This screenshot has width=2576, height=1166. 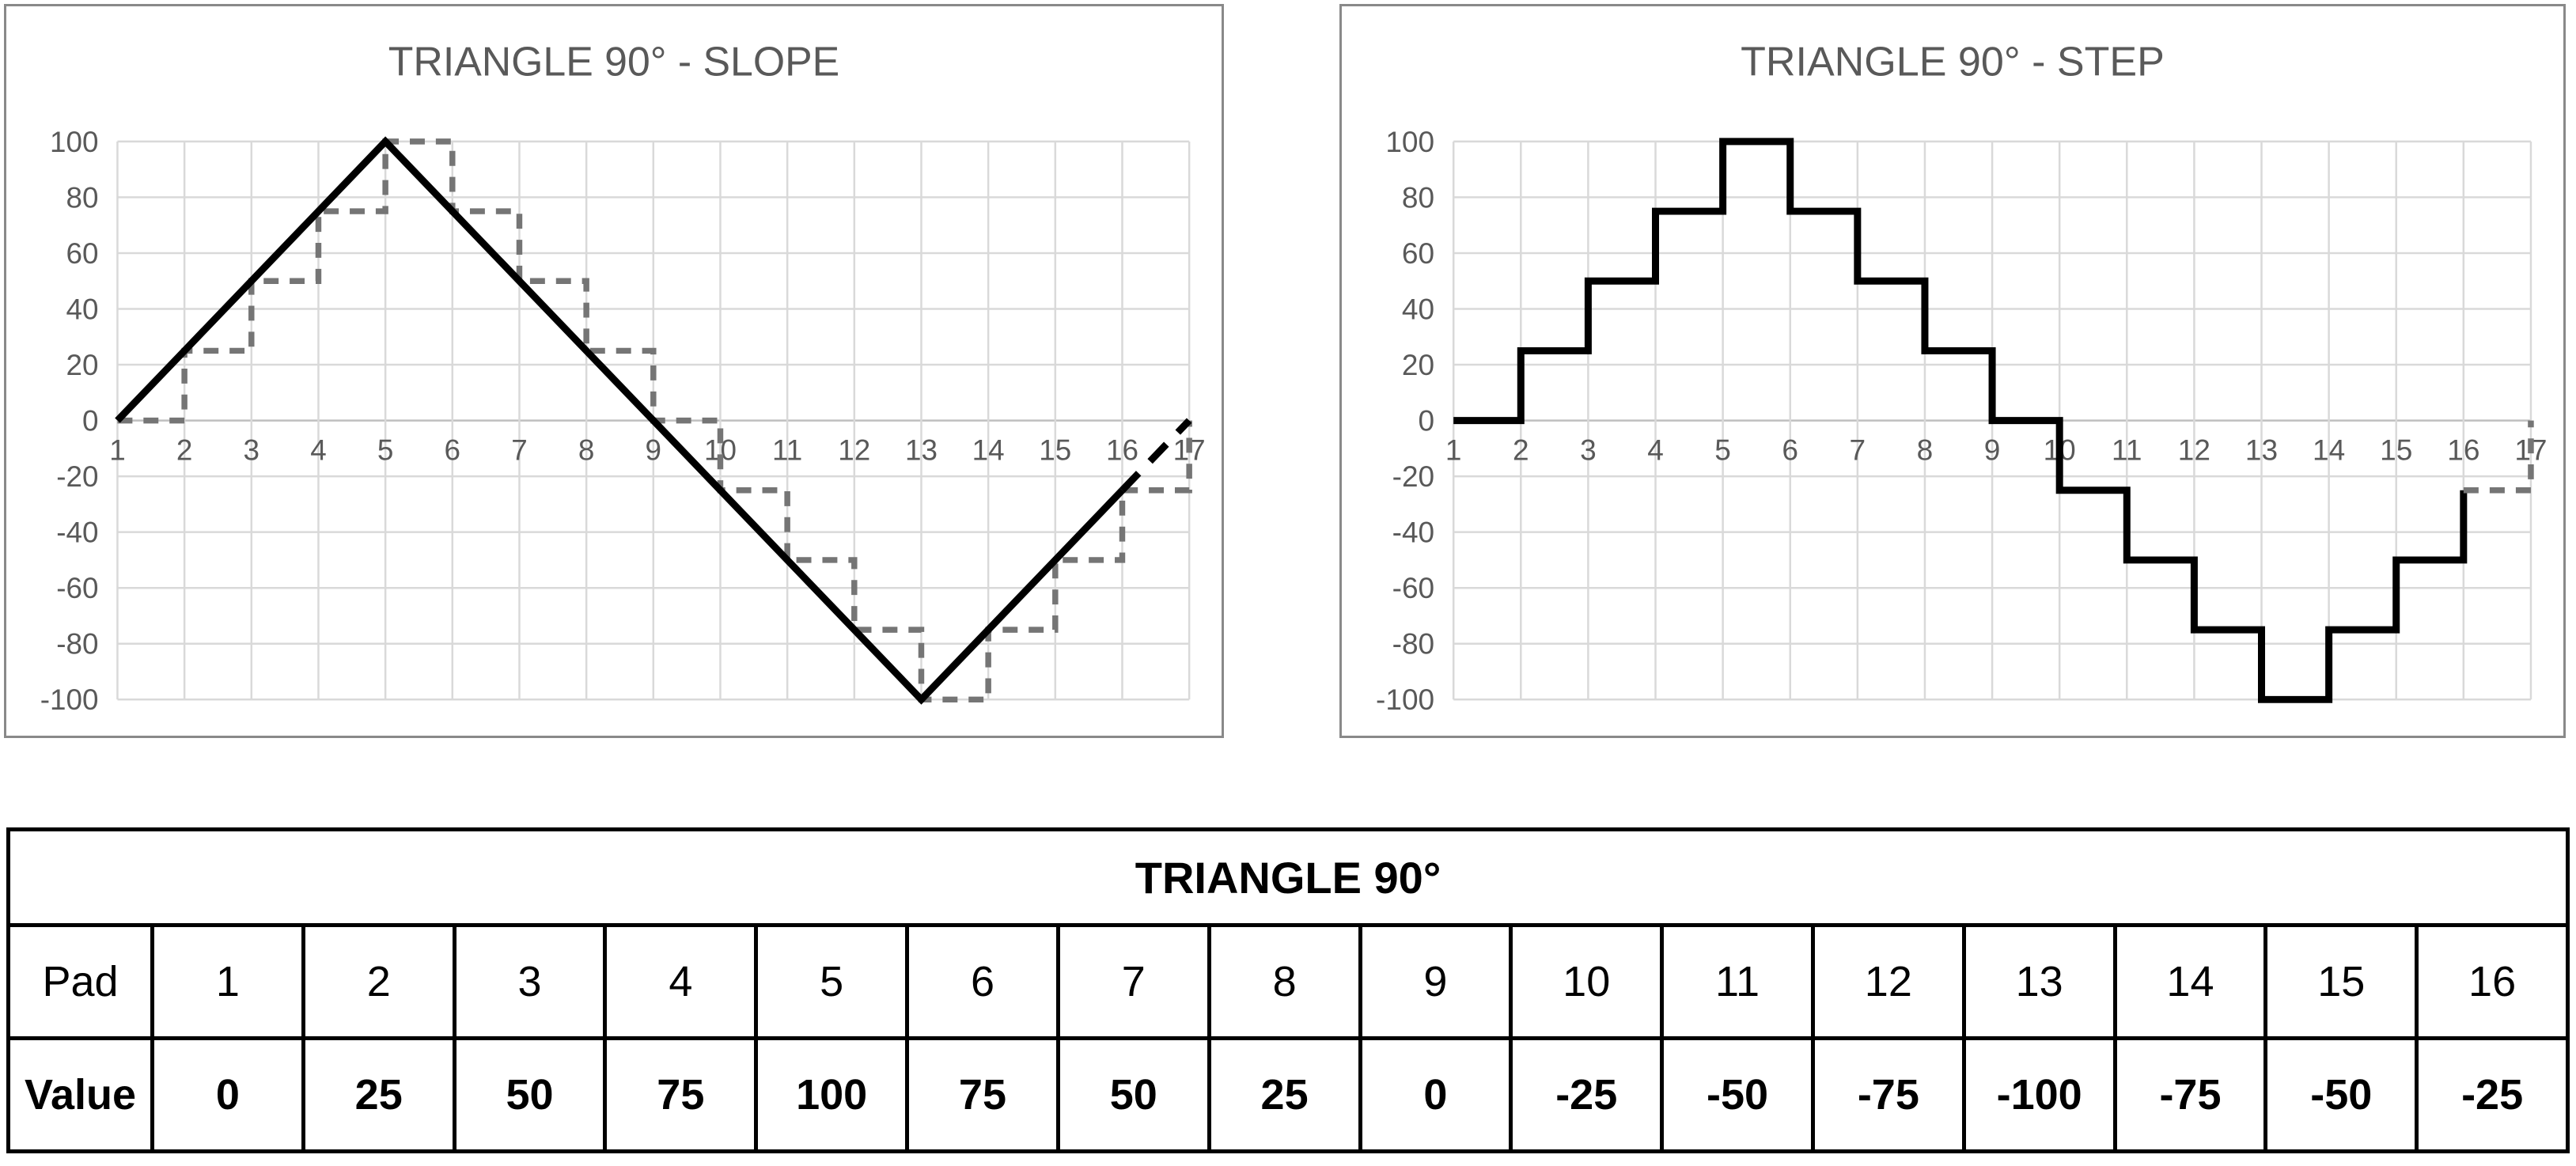 I want to click on value-cell: -100, so click(x=2039, y=1094).